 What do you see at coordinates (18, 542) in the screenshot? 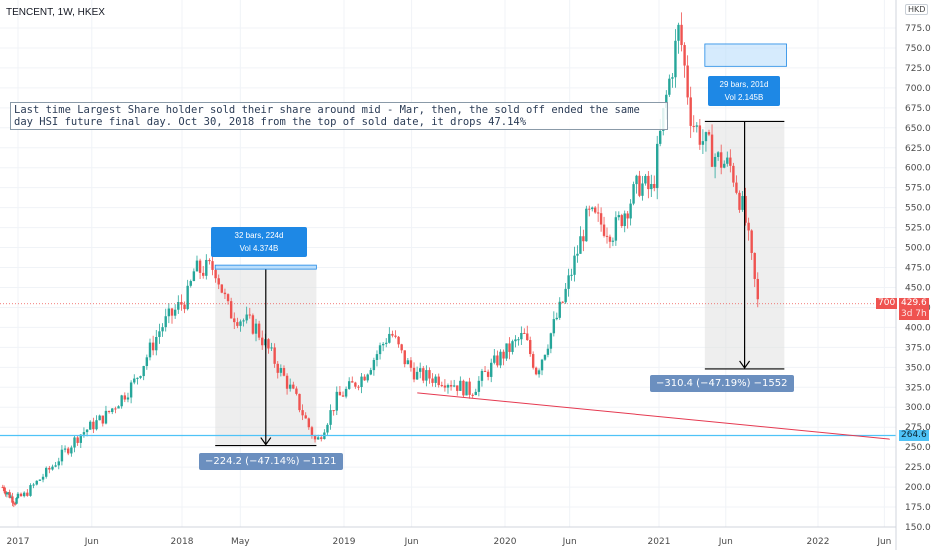
I see `x-tick-label: 2017` at bounding box center [18, 542].